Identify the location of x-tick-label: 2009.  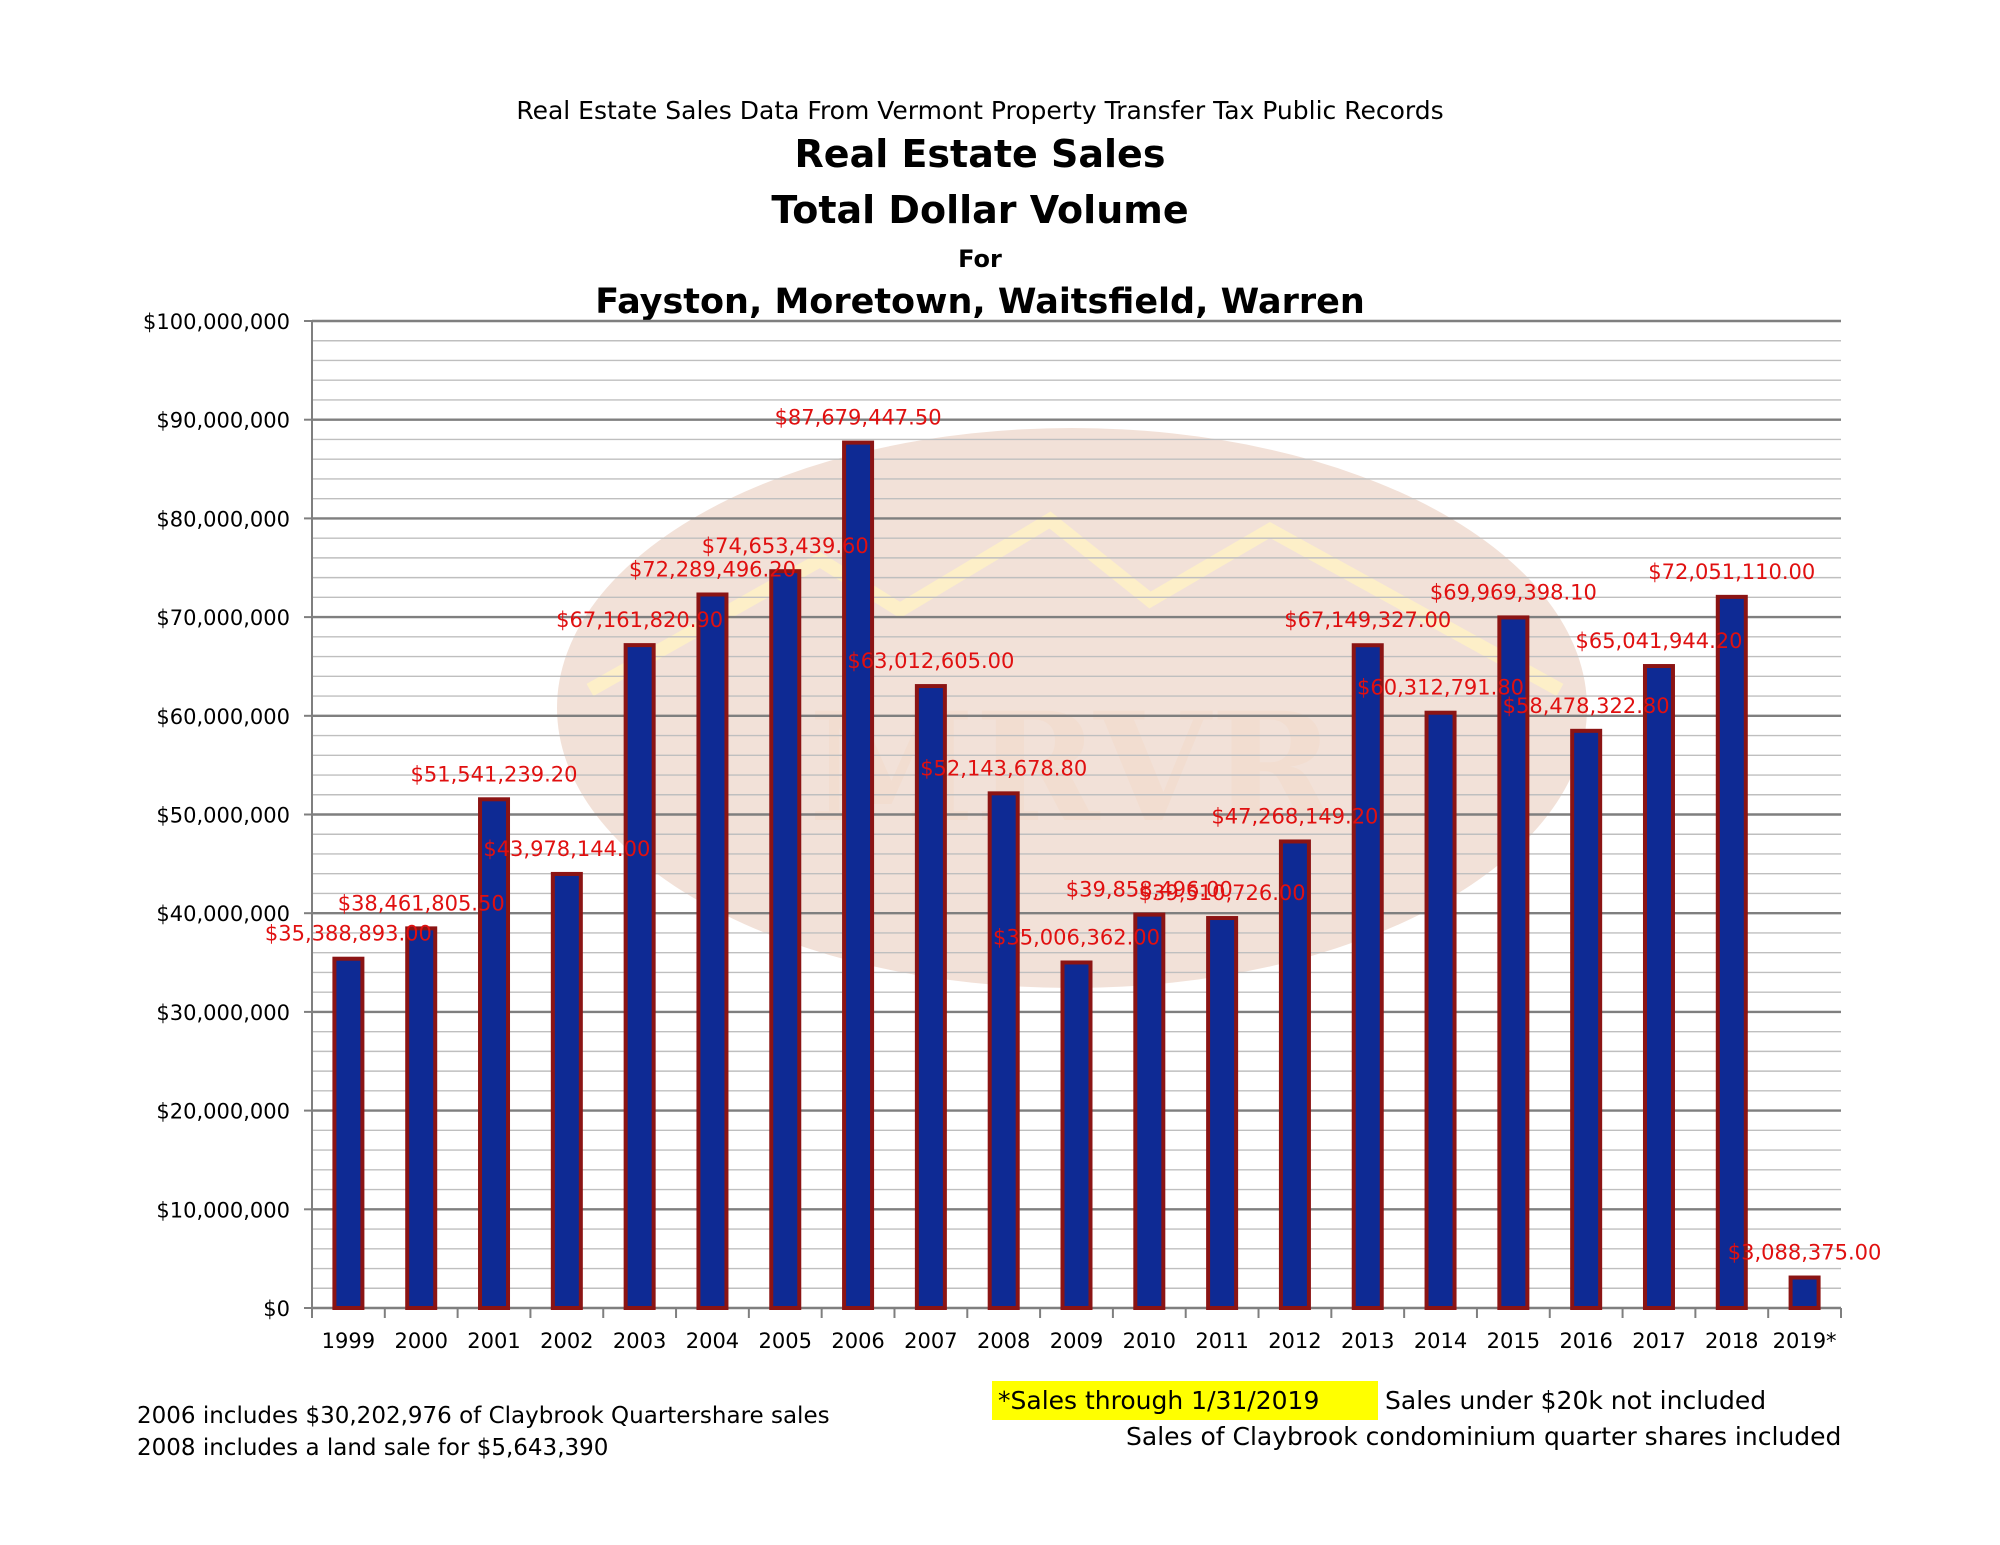
(1076, 1341).